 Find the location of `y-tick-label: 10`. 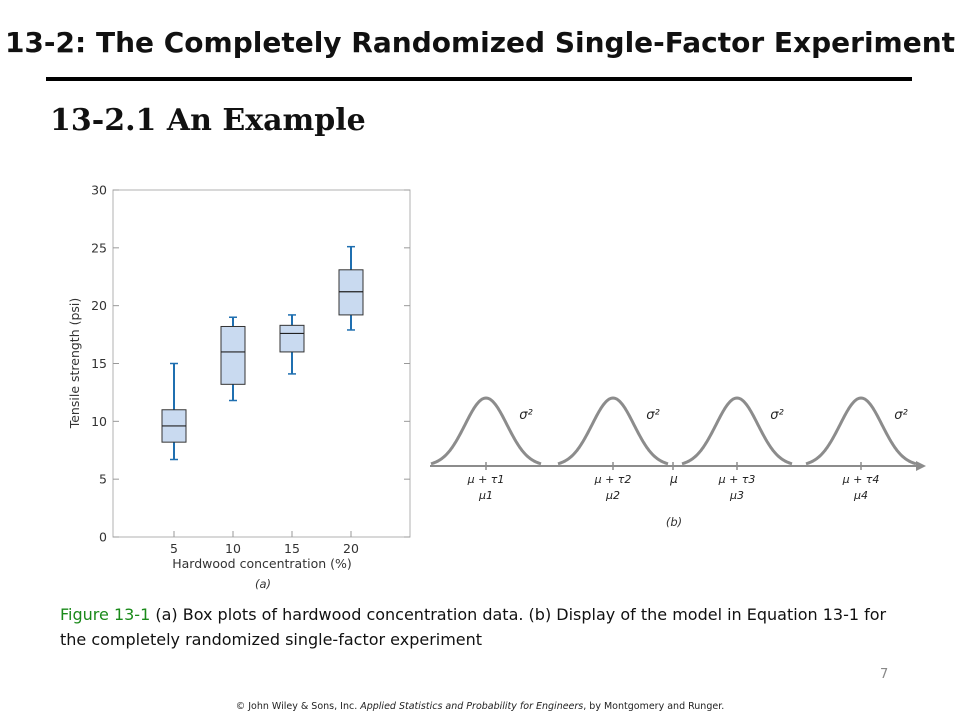

y-tick-label: 10 is located at coordinates (99, 421).